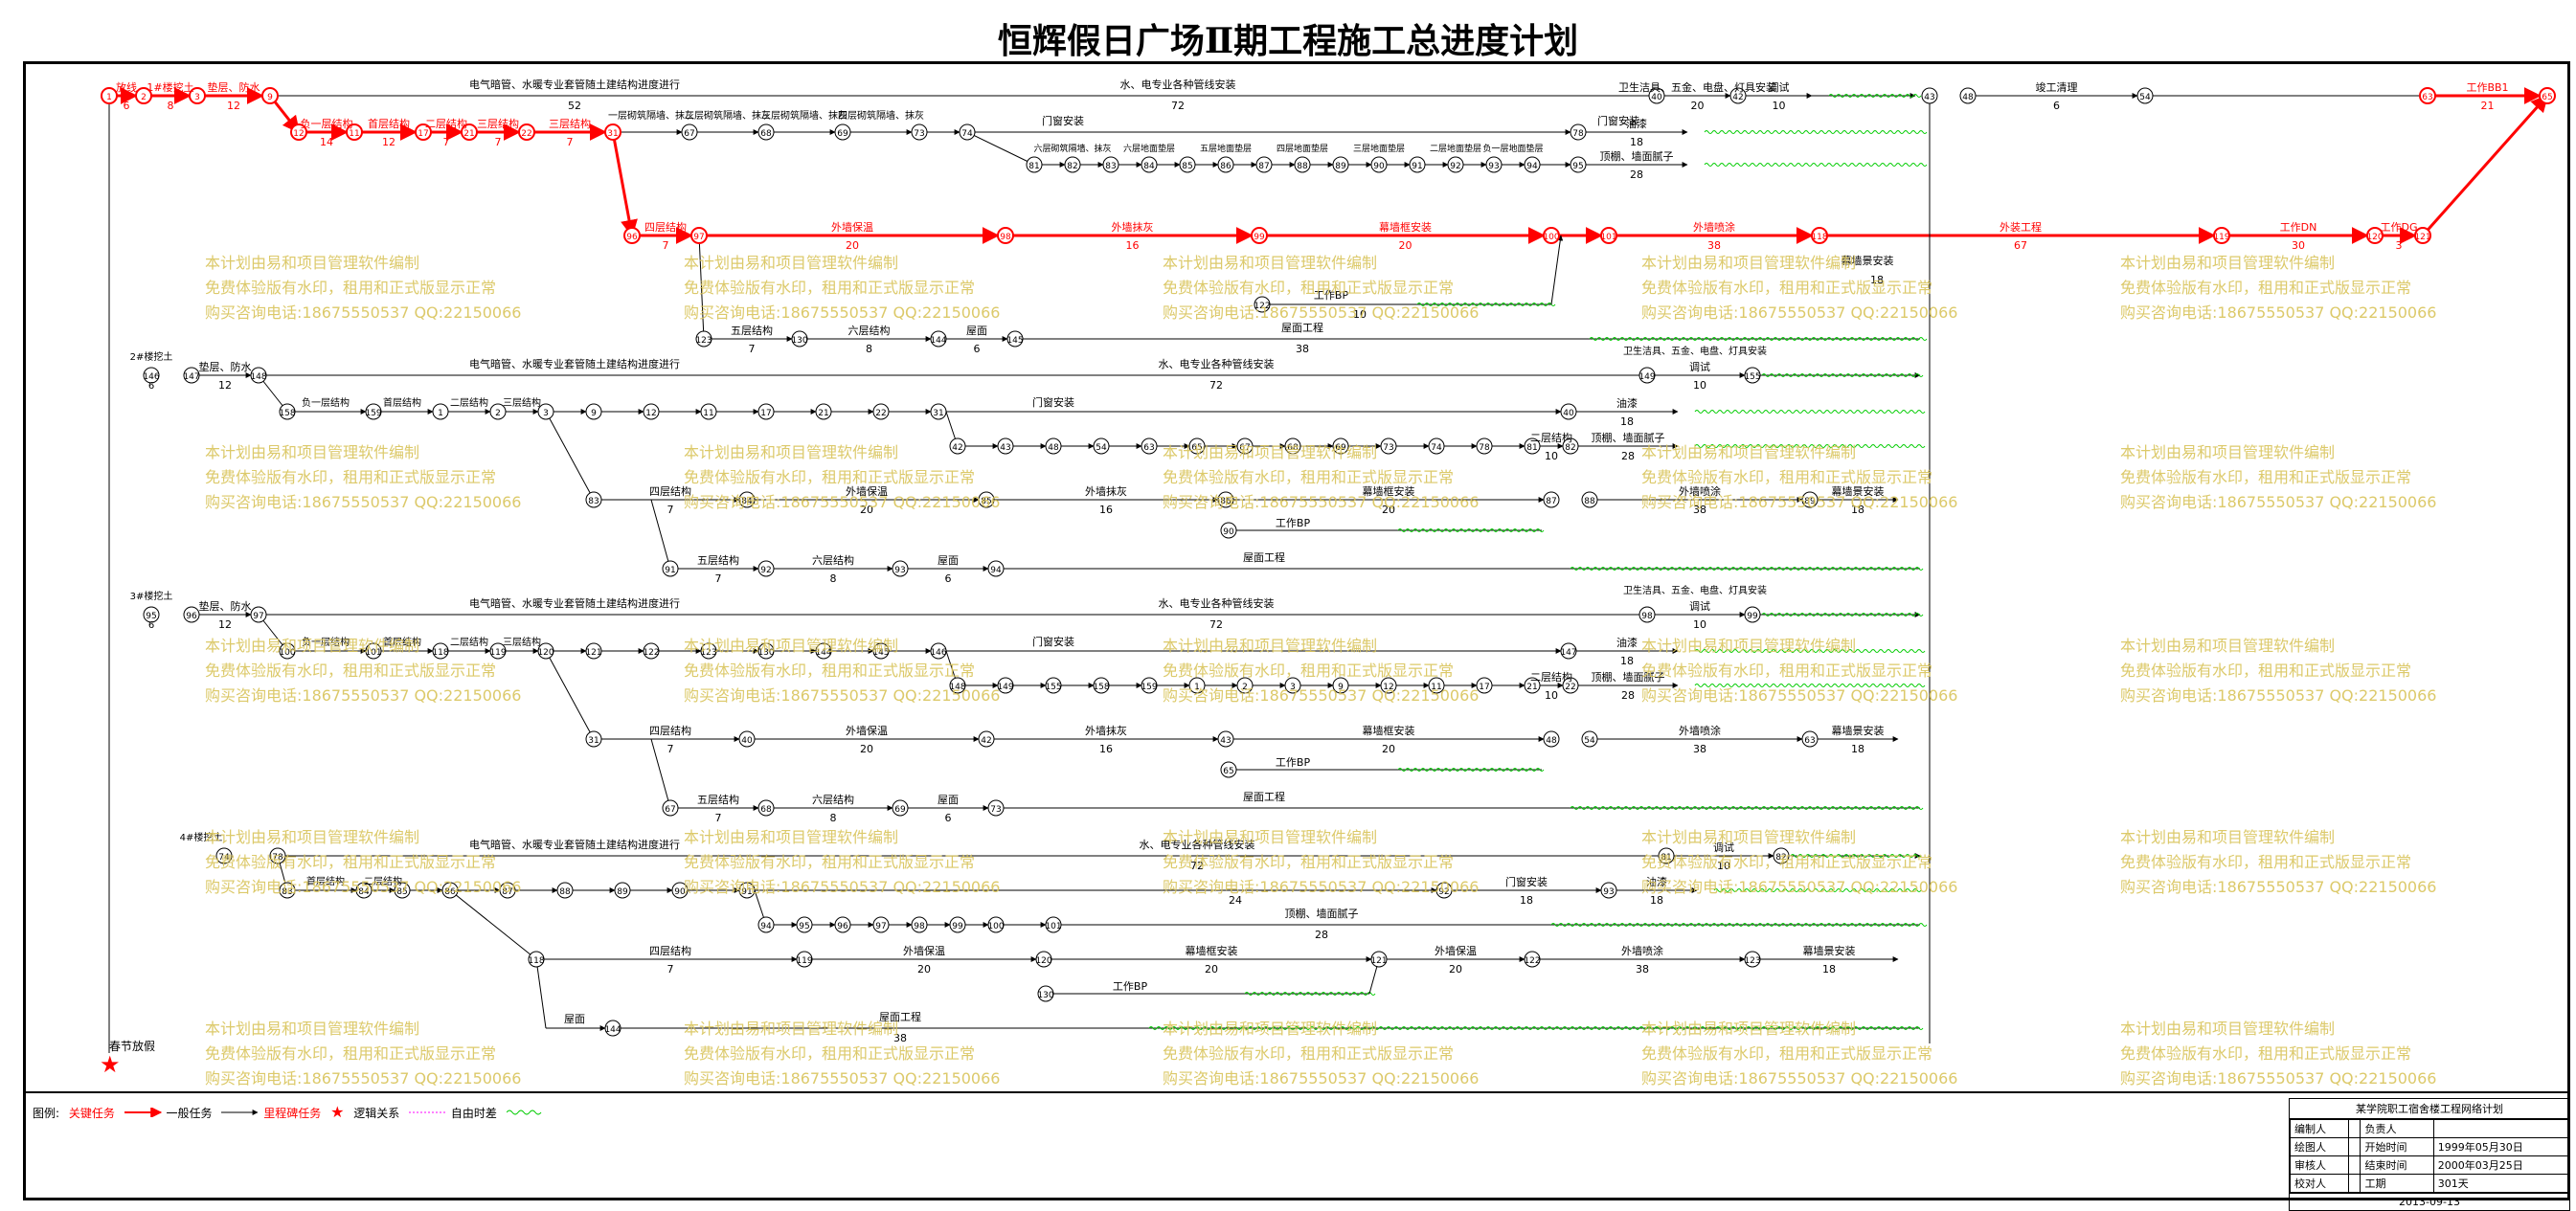 The height and width of the screenshot is (1211, 2576). I want to click on task-label: 外装工程, so click(2021, 227).